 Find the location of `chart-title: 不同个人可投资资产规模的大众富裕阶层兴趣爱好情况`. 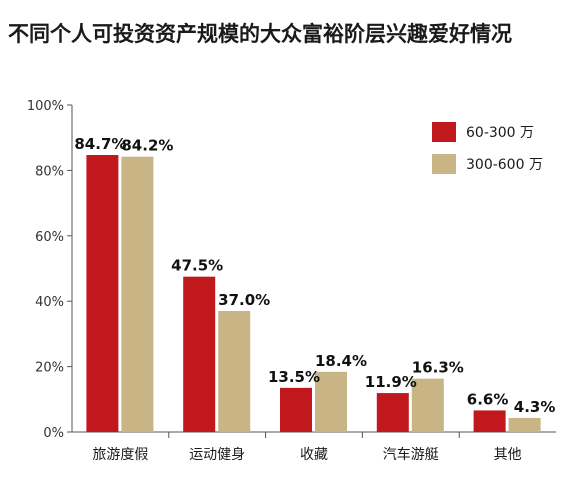

chart-title: 不同个人可投资资产规模的大众富裕阶层兴趣爱好情况 is located at coordinates (260, 34).